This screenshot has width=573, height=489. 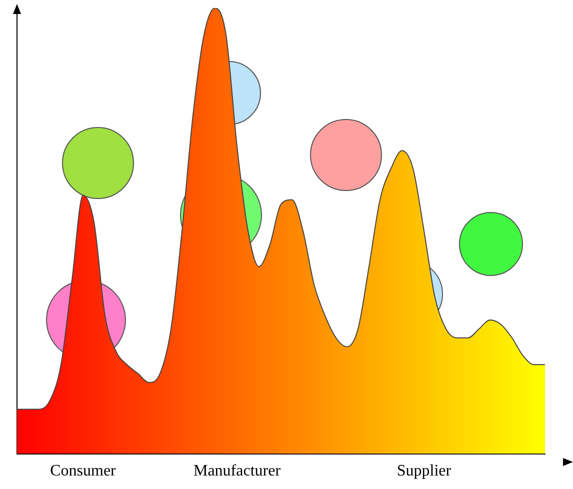 I want to click on x-tick-label: Consumer, so click(x=83, y=471).